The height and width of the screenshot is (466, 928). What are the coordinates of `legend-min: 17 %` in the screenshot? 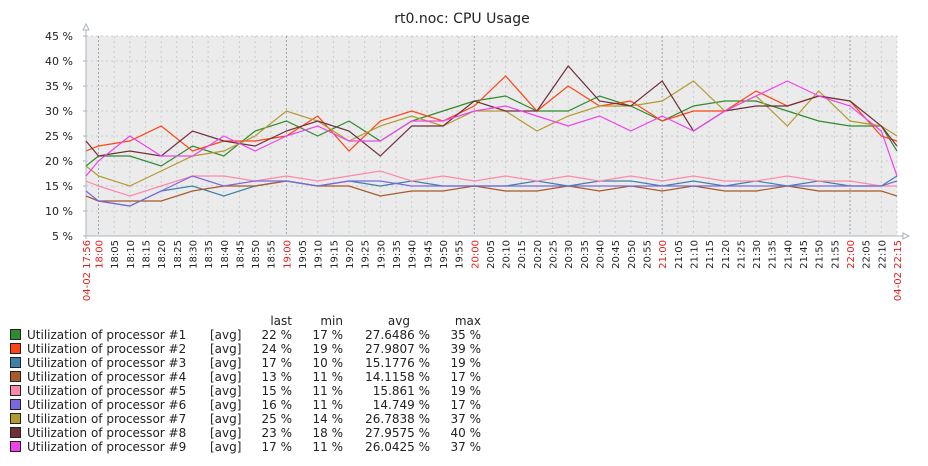 It's located at (328, 335).